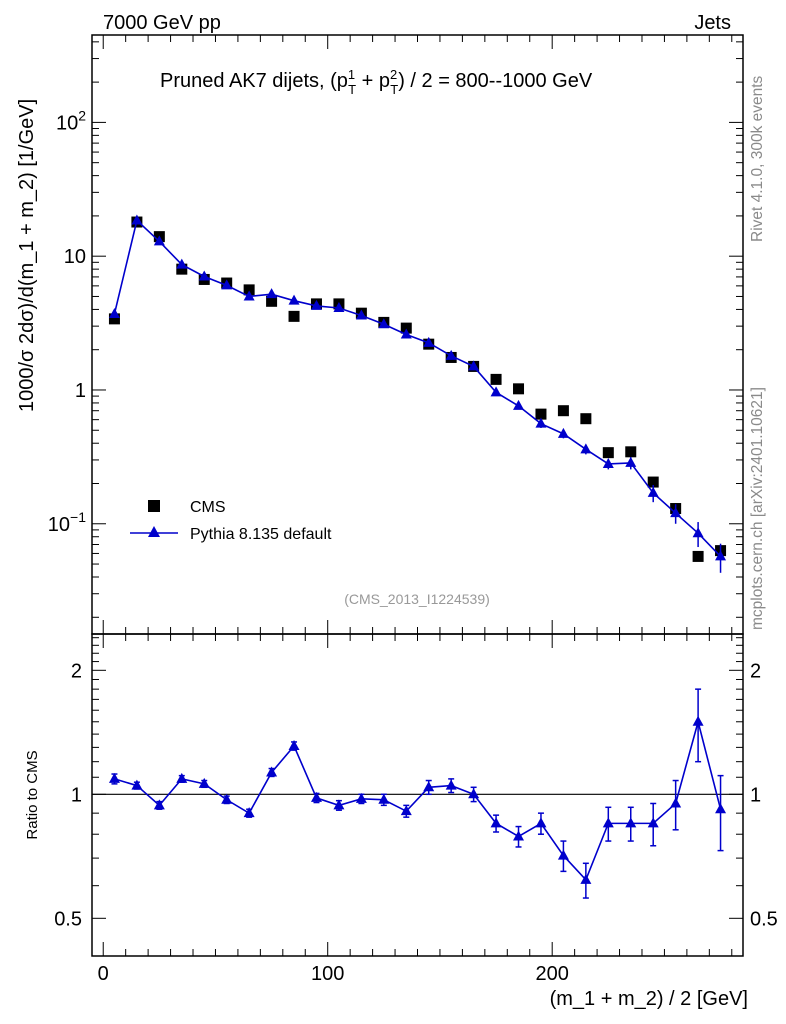  Describe the element at coordinates (495, 81) in the screenshot. I see `title-part-3: ) / 2 = 800--1000 GeV` at that location.